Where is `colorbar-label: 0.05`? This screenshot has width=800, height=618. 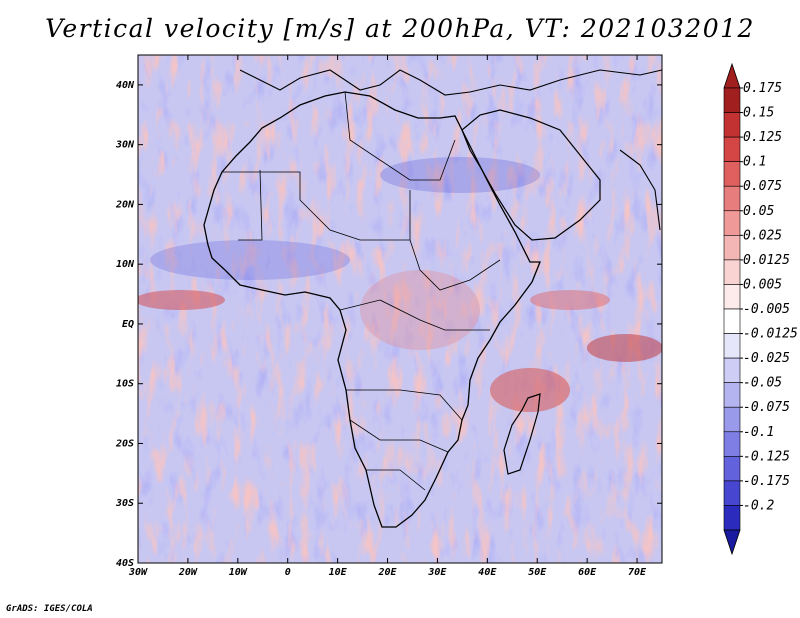
colorbar-label: 0.05 is located at coordinates (758, 211).